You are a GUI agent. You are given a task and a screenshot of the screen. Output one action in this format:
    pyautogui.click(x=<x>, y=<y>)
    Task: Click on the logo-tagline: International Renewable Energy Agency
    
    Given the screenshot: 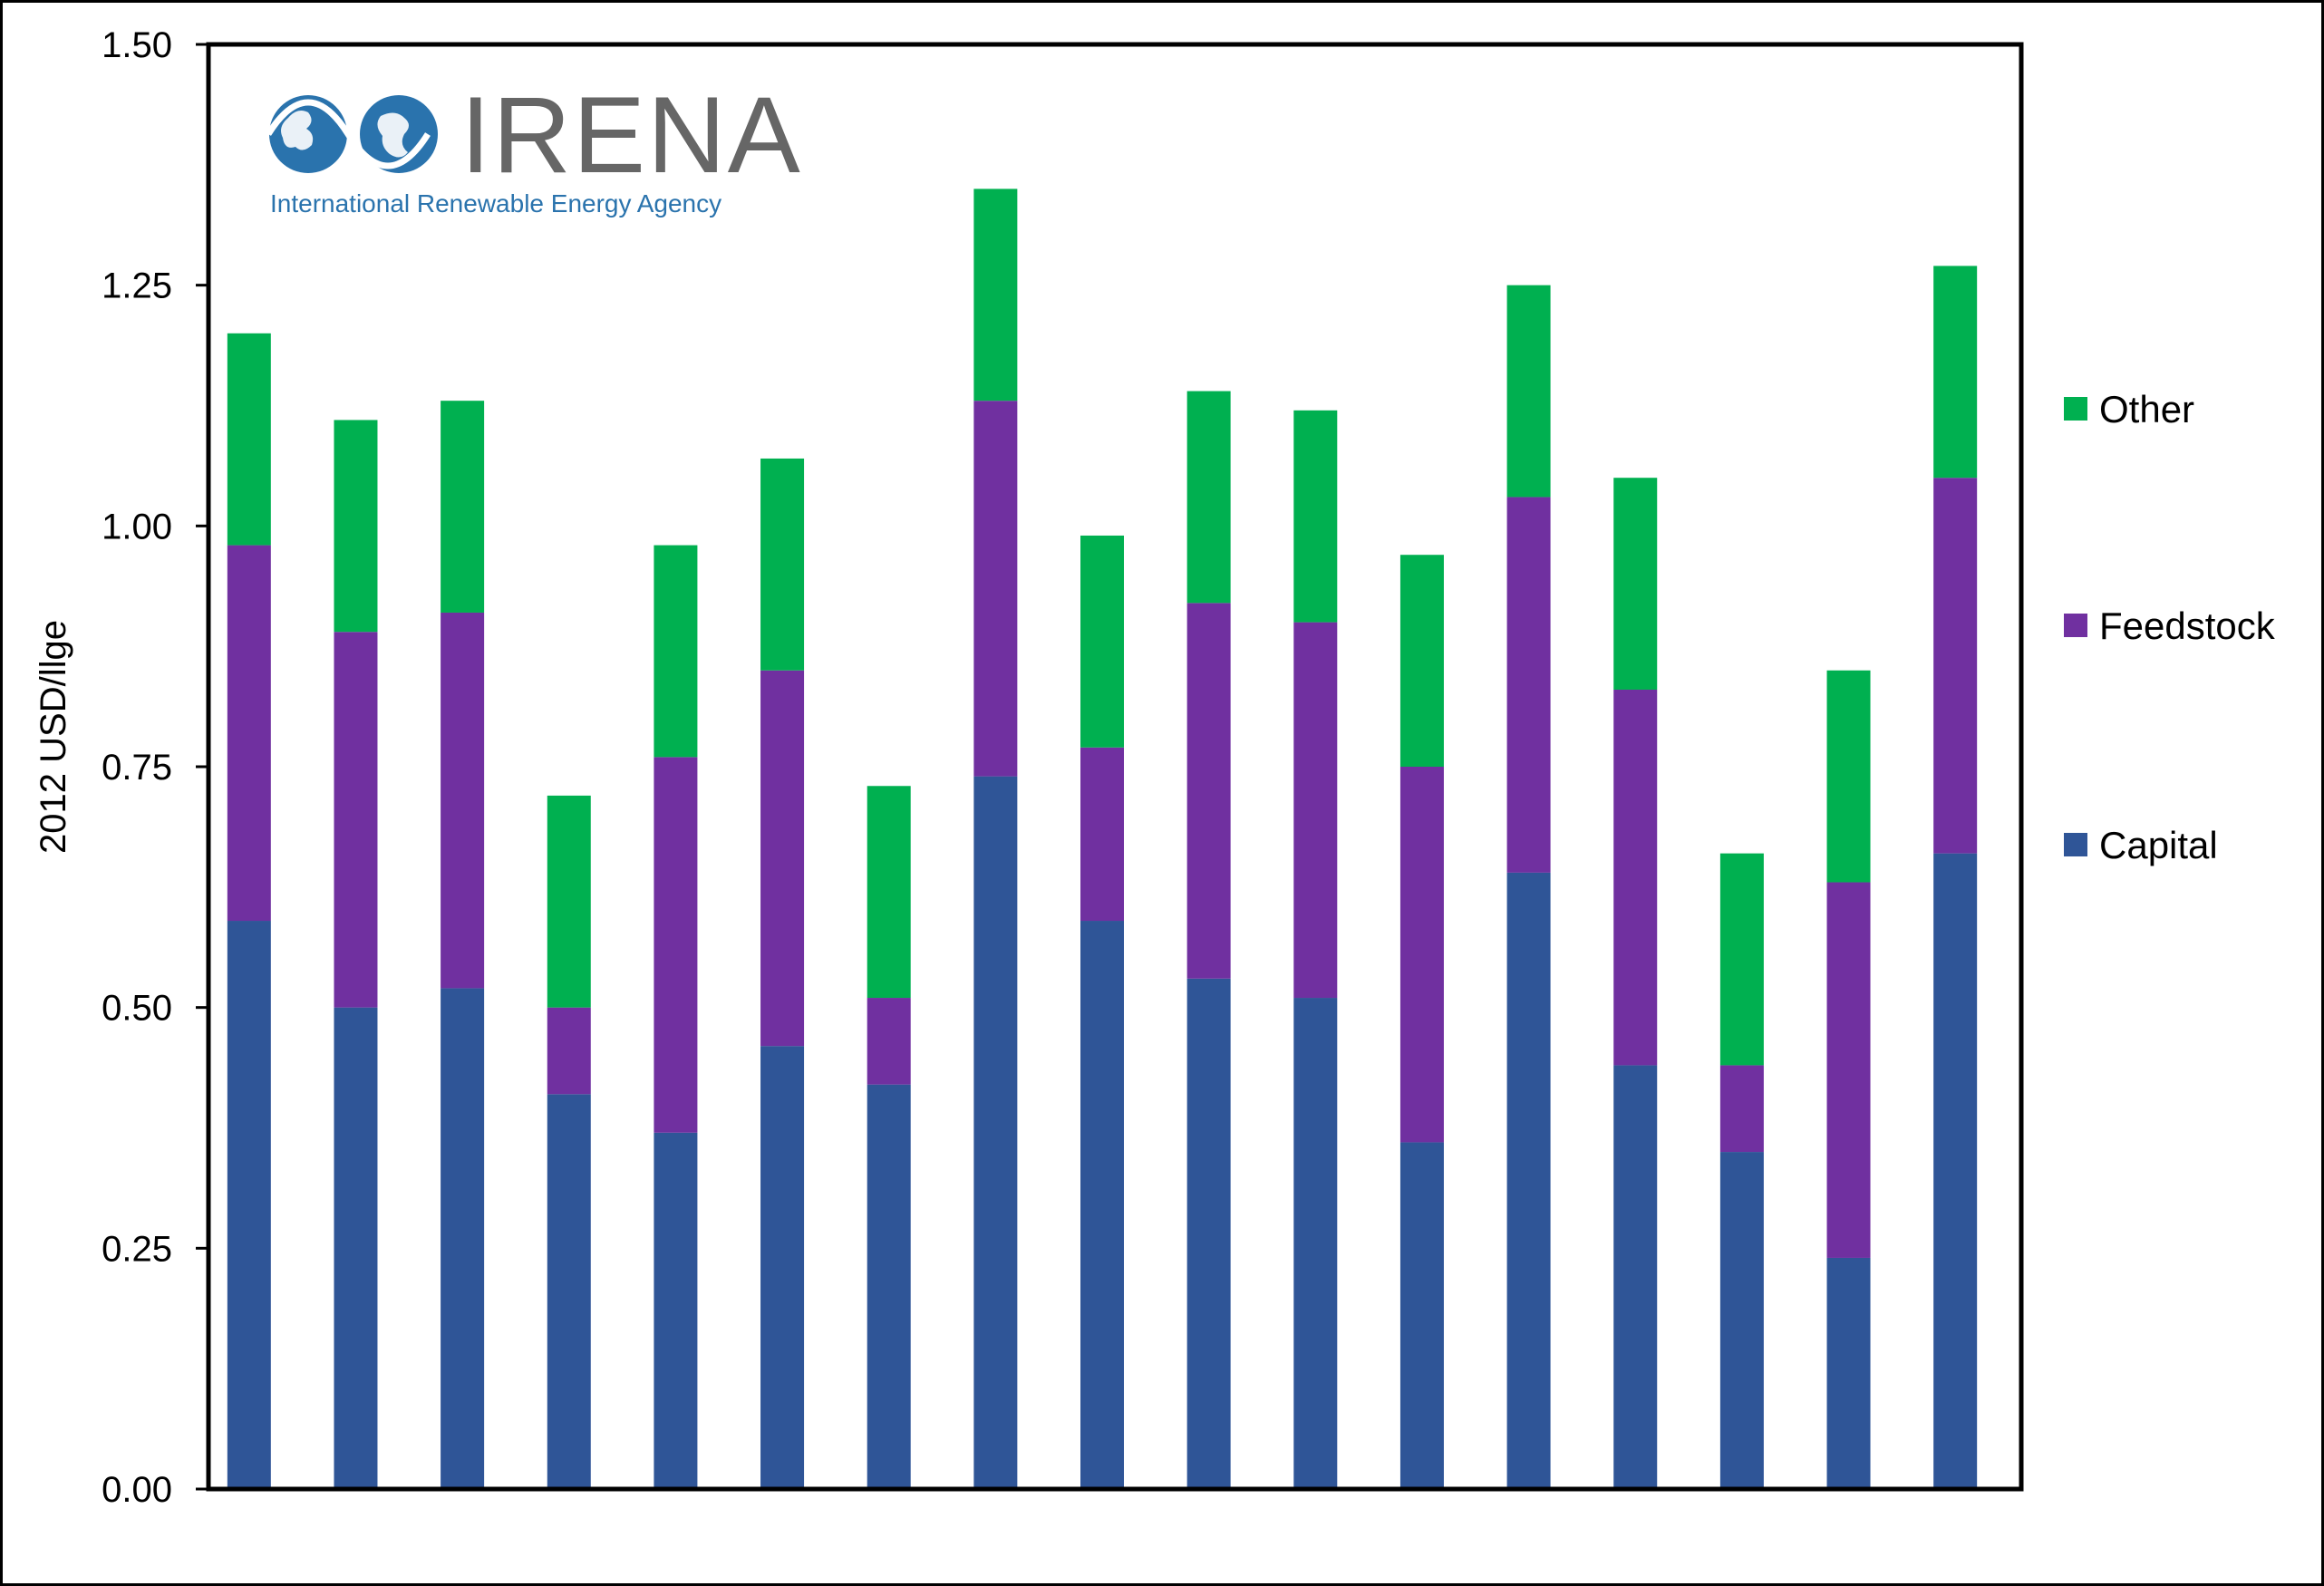 What is the action you would take?
    pyautogui.click(x=495, y=203)
    